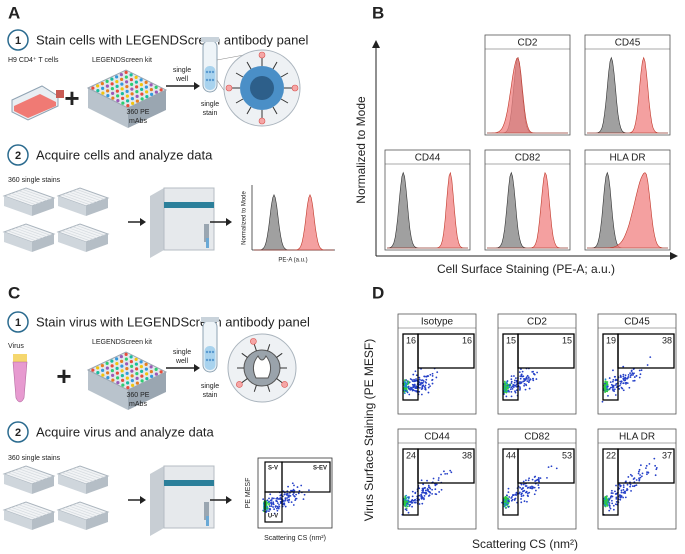  Describe the element at coordinates (511, 455) in the screenshot. I see `label: 44` at that location.